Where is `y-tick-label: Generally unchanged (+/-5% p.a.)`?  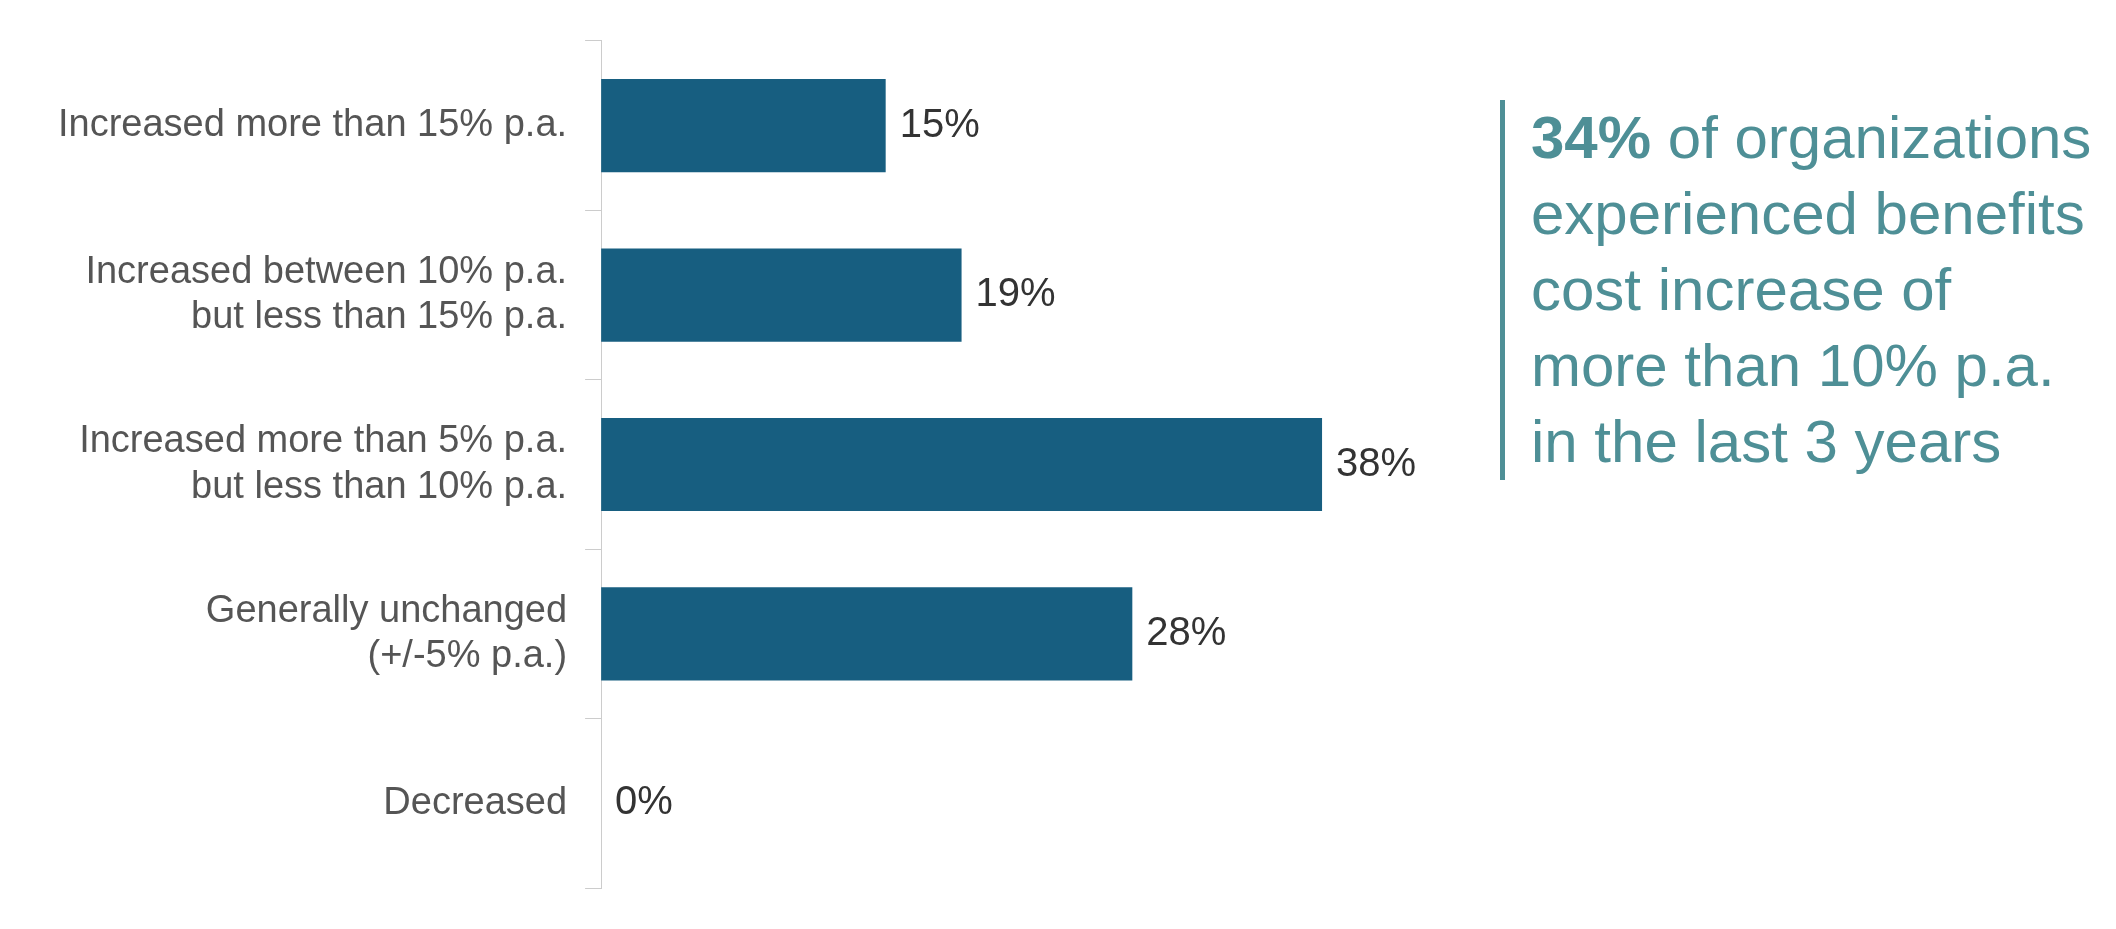 y-tick-label: Generally unchanged (+/-5% p.a.) is located at coordinates (386, 631).